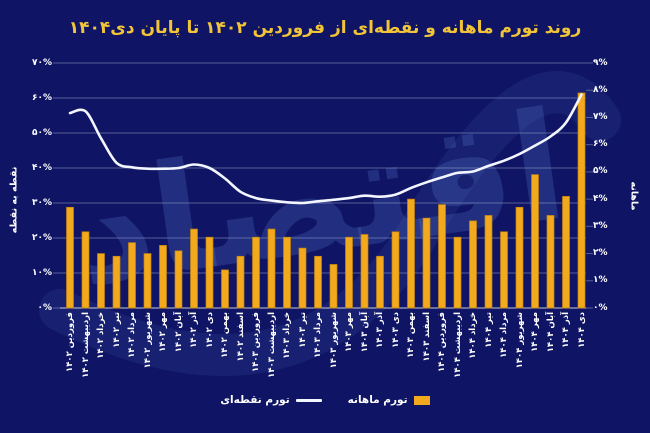  I want to click on bar-marker-icon, so click(421, 400).